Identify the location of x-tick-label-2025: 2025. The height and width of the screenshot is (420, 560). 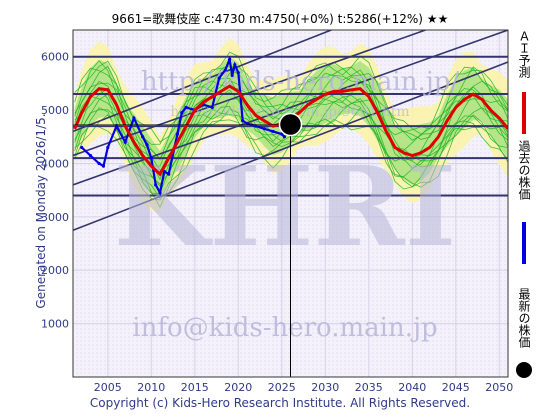
(282, 387).